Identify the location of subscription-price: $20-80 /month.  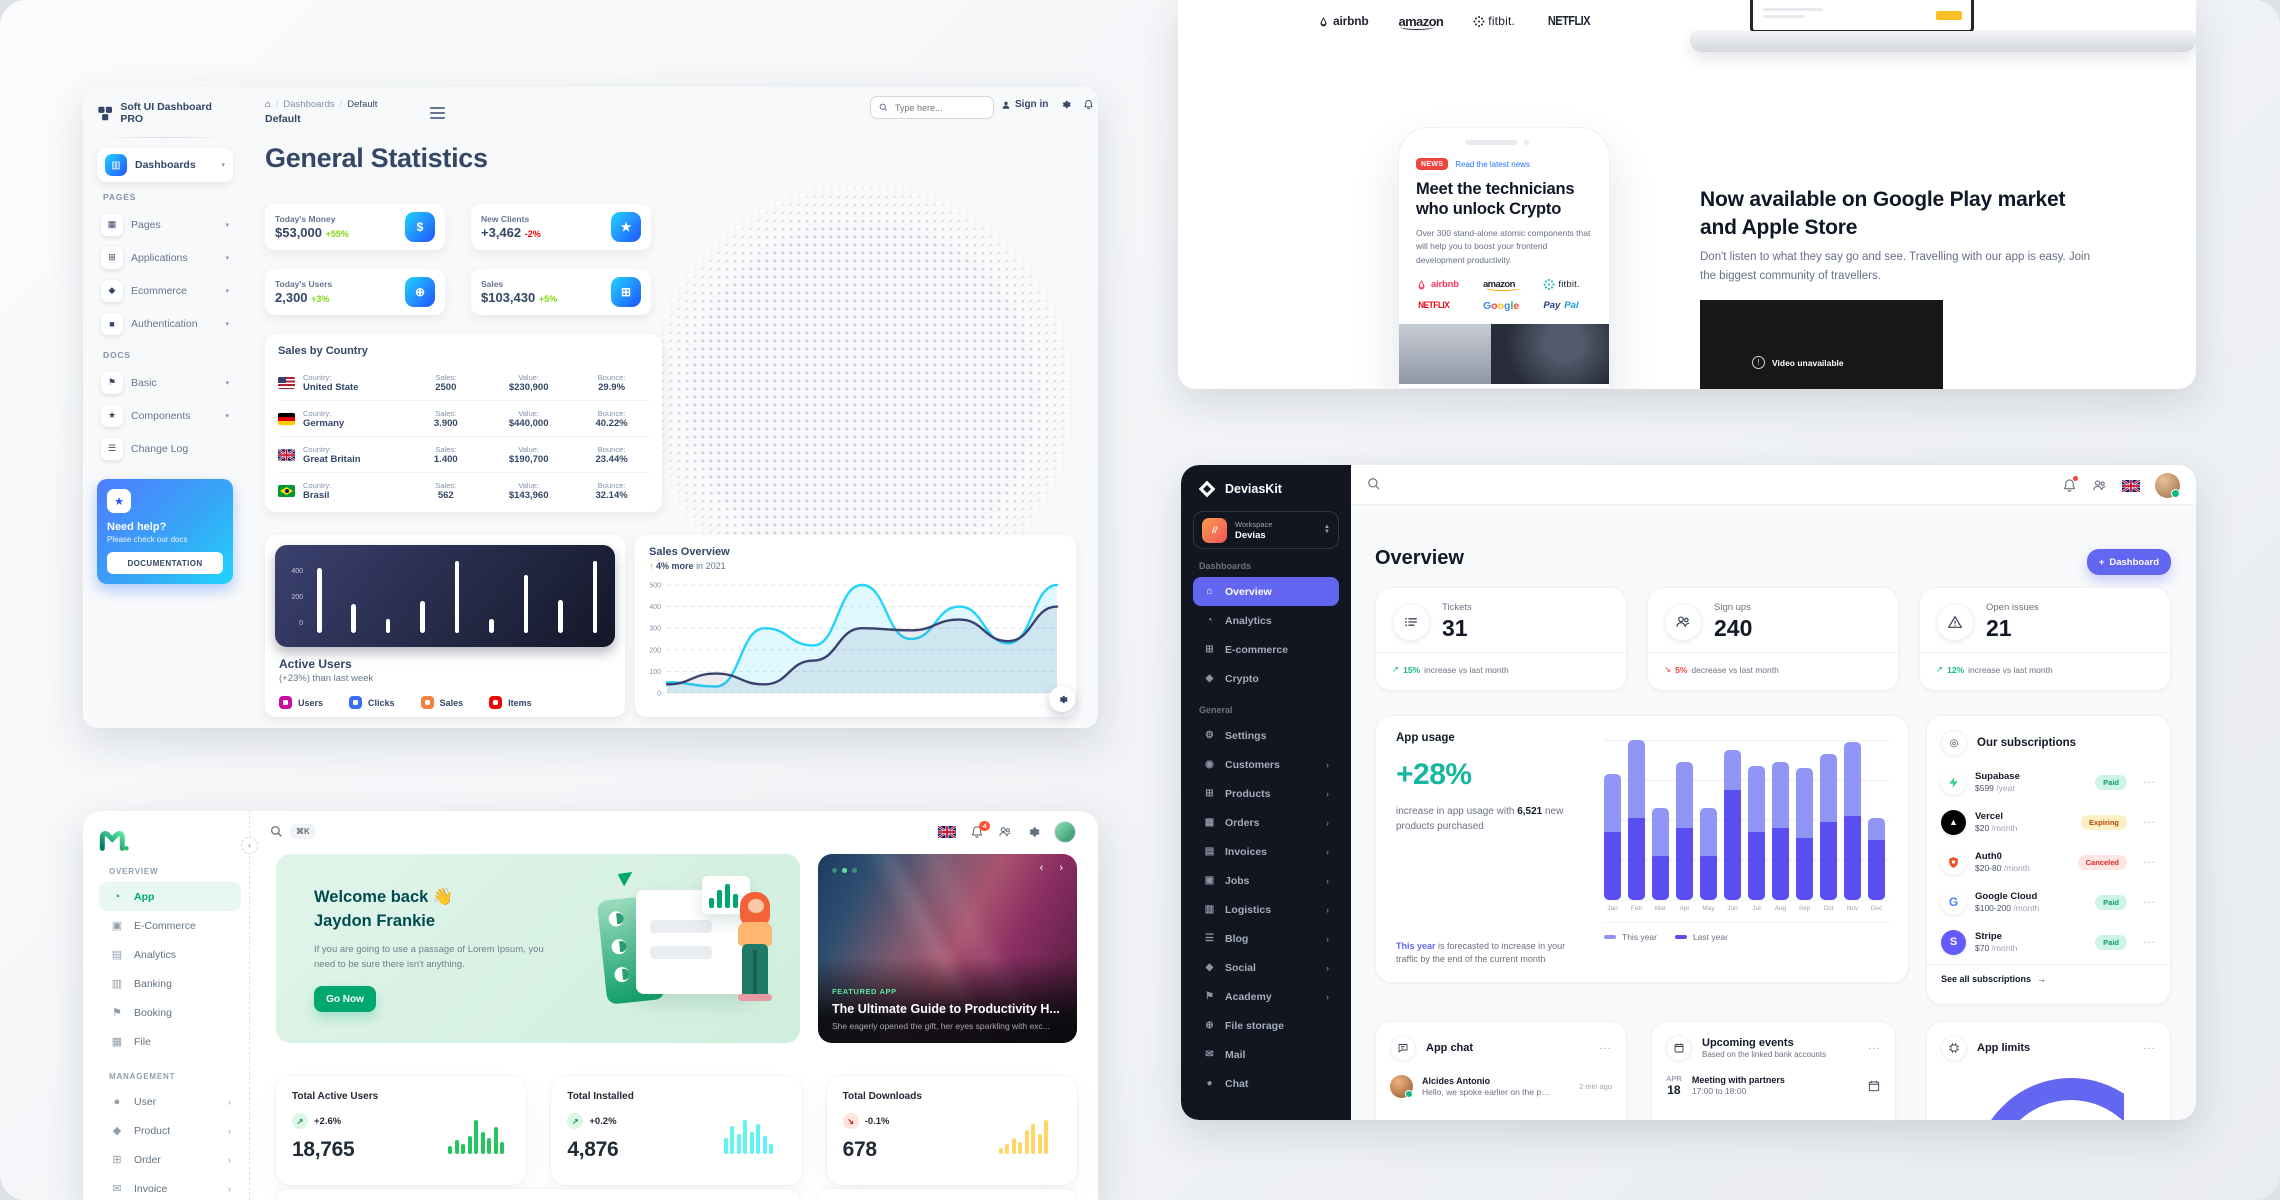
(2002, 868).